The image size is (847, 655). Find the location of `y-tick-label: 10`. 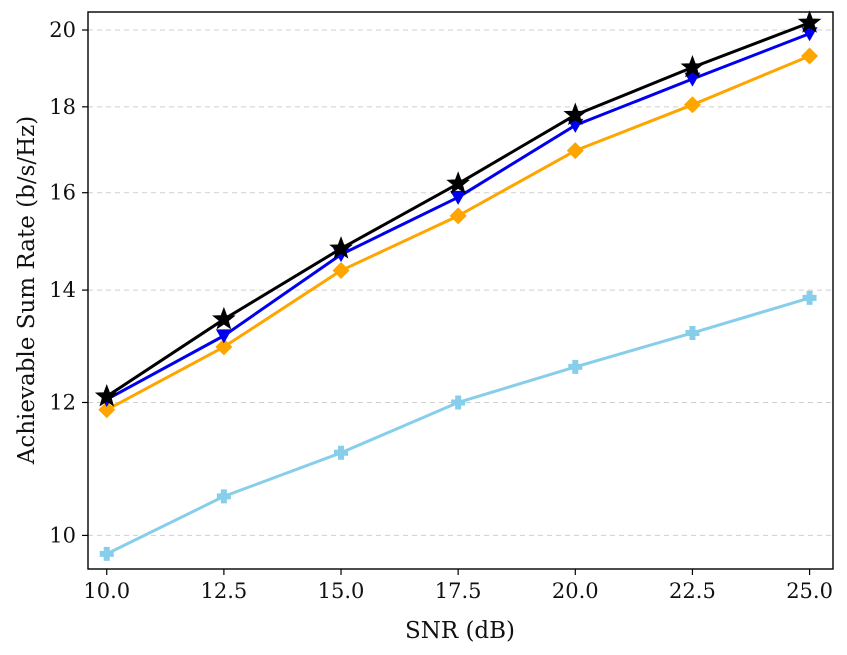

y-tick-label: 10 is located at coordinates (62, 535).